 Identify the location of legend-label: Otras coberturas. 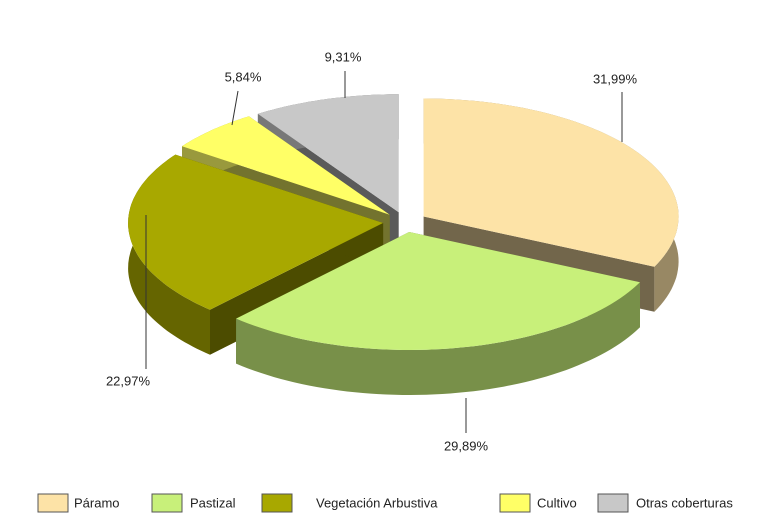
(684, 502).